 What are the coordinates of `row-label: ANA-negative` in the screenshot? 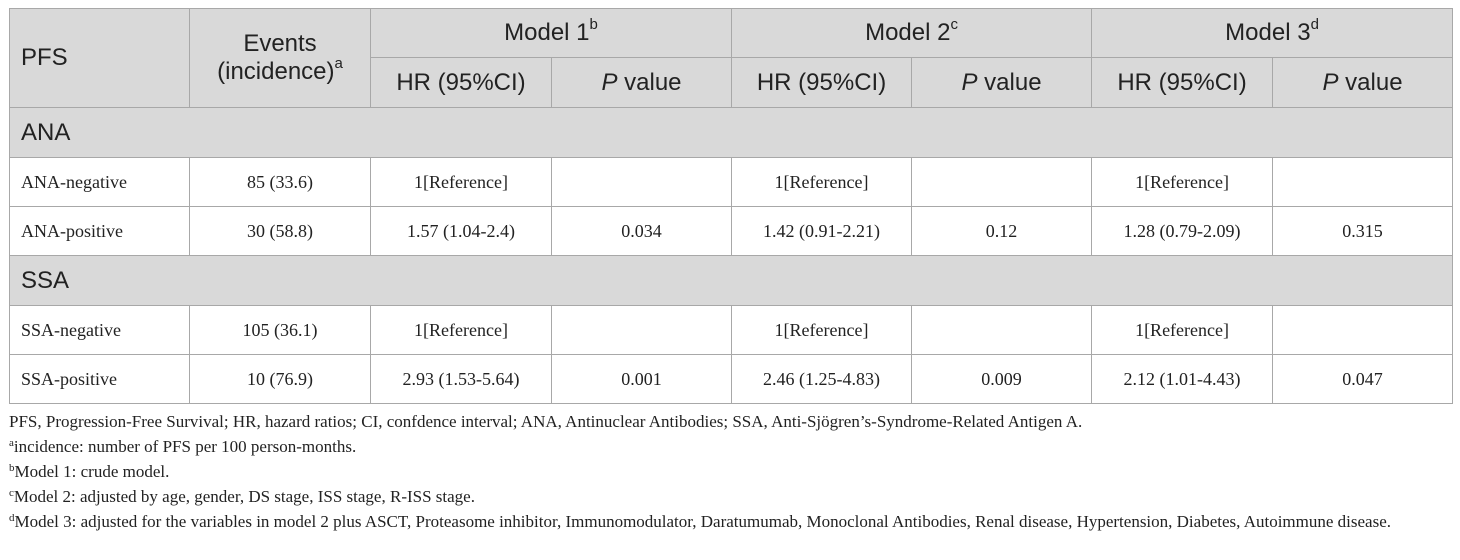 It's located at (99, 182).